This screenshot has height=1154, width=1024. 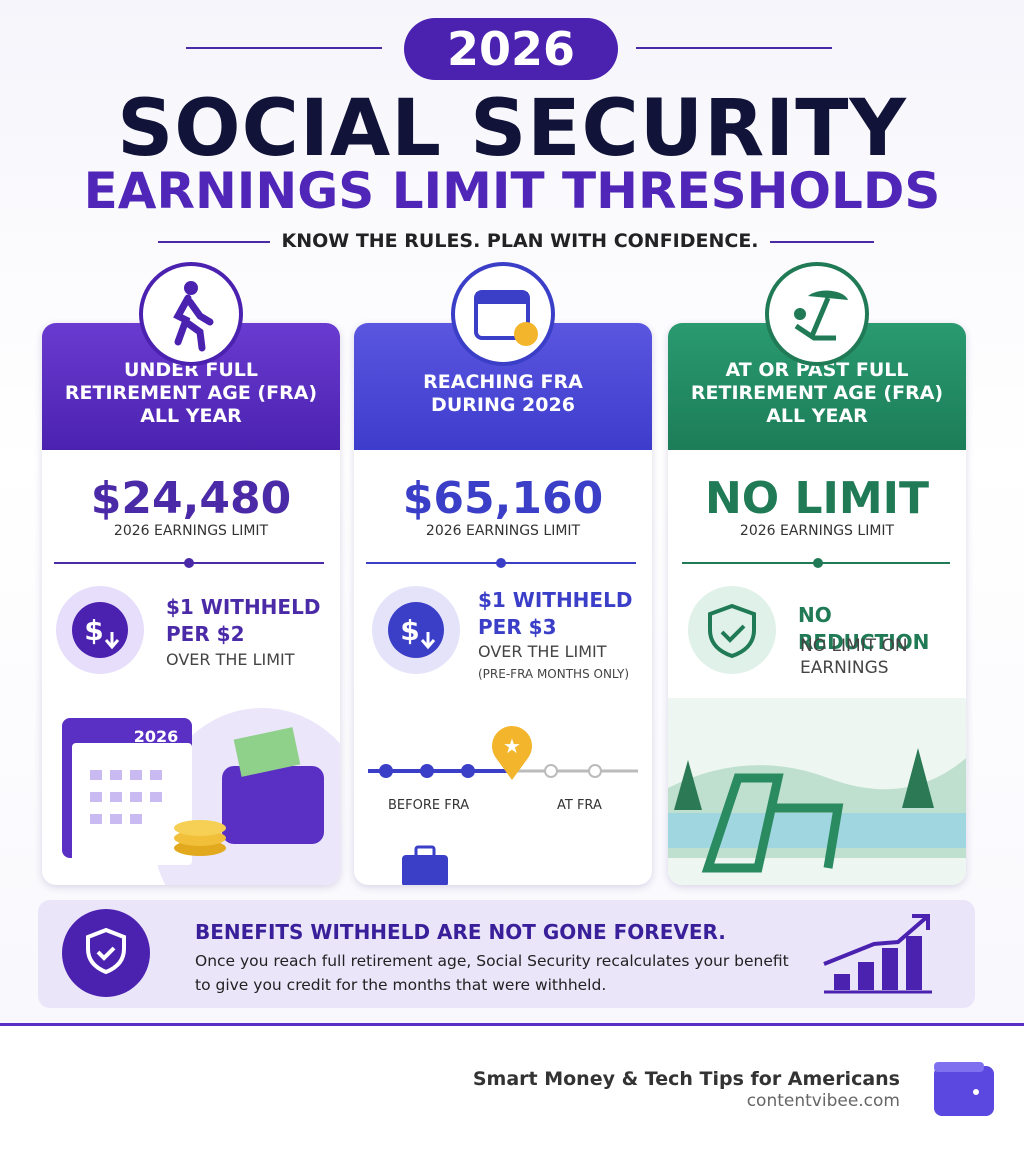 What do you see at coordinates (823, 1101) in the screenshot?
I see `footer-site: contentvibee.com` at bounding box center [823, 1101].